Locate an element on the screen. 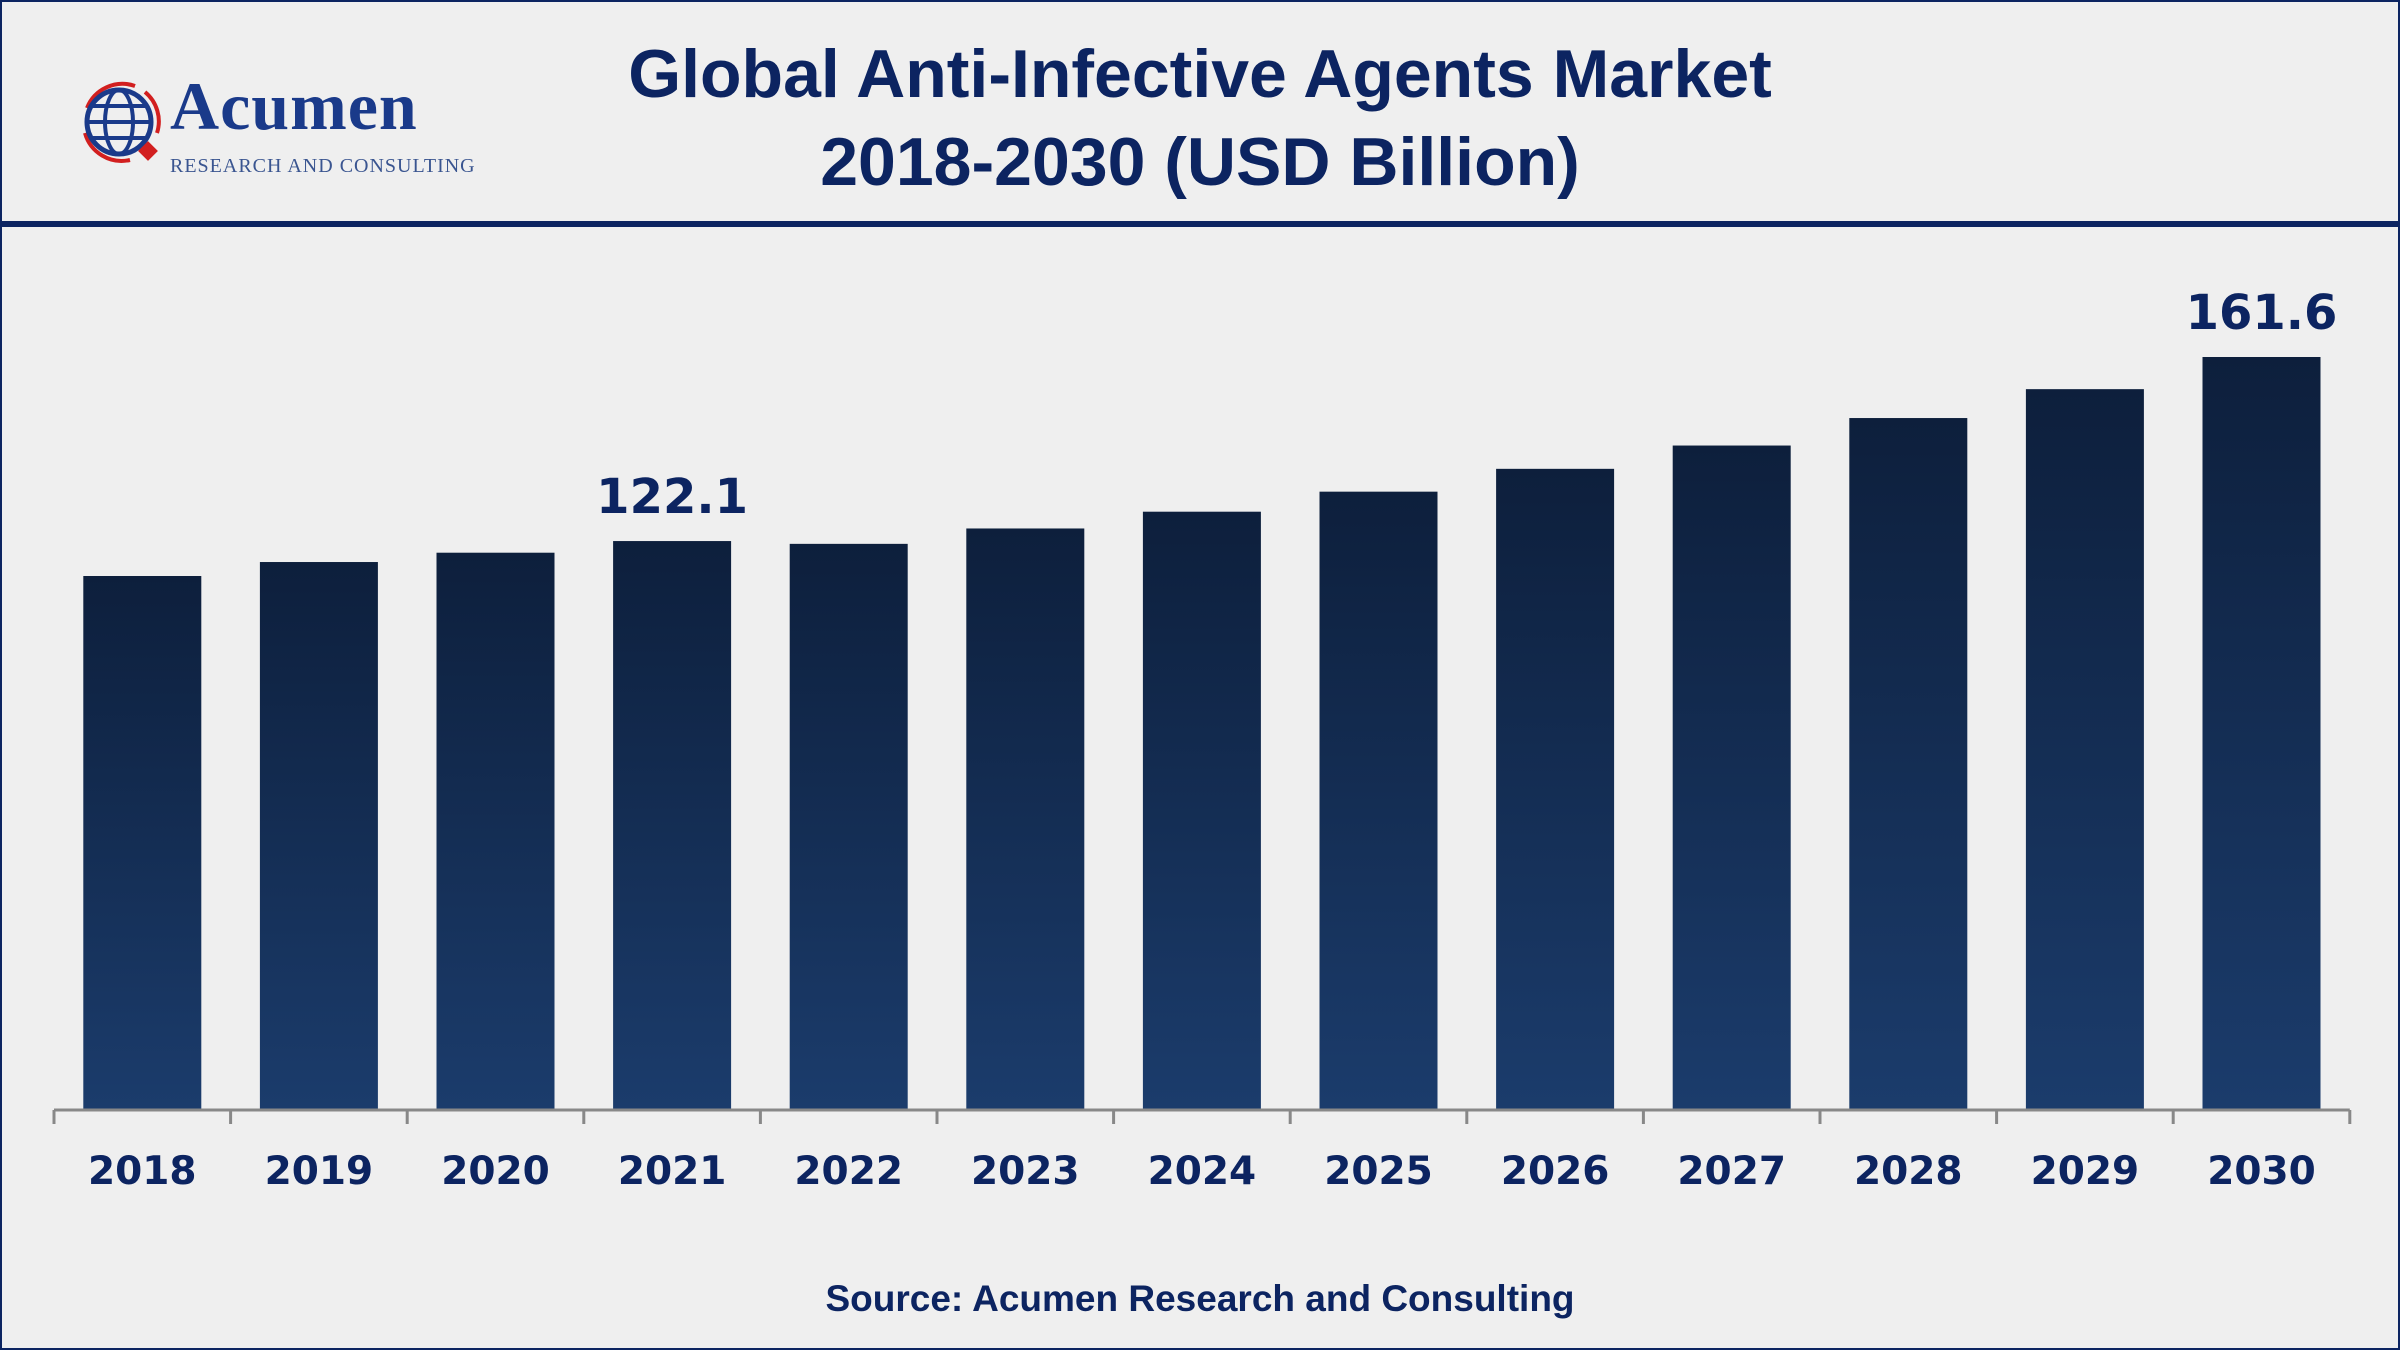  bar-2023 is located at coordinates (1025, 819).